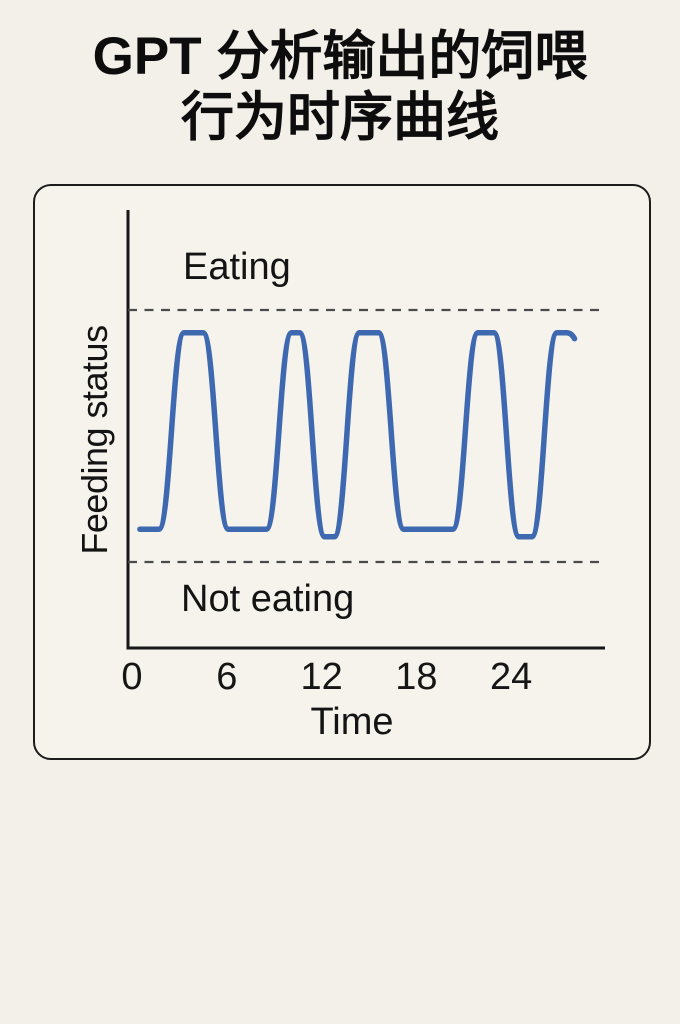 This screenshot has width=680, height=1024. What do you see at coordinates (357, 434) in the screenshot?
I see `feeding-curve` at bounding box center [357, 434].